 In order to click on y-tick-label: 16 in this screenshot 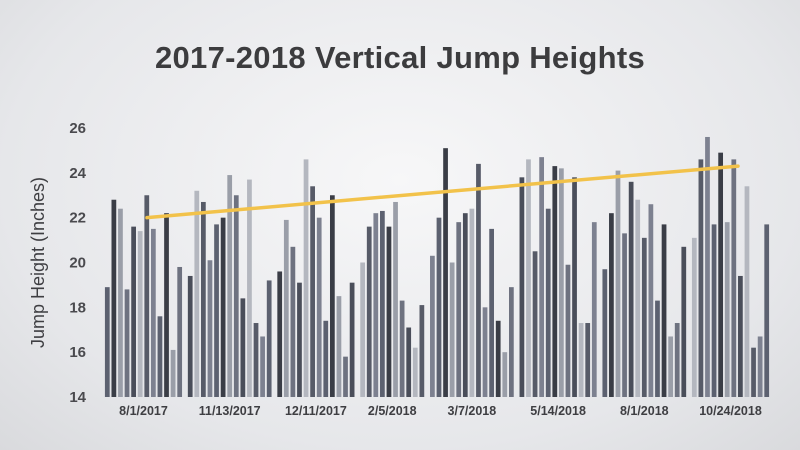, I will do `click(77, 352)`.